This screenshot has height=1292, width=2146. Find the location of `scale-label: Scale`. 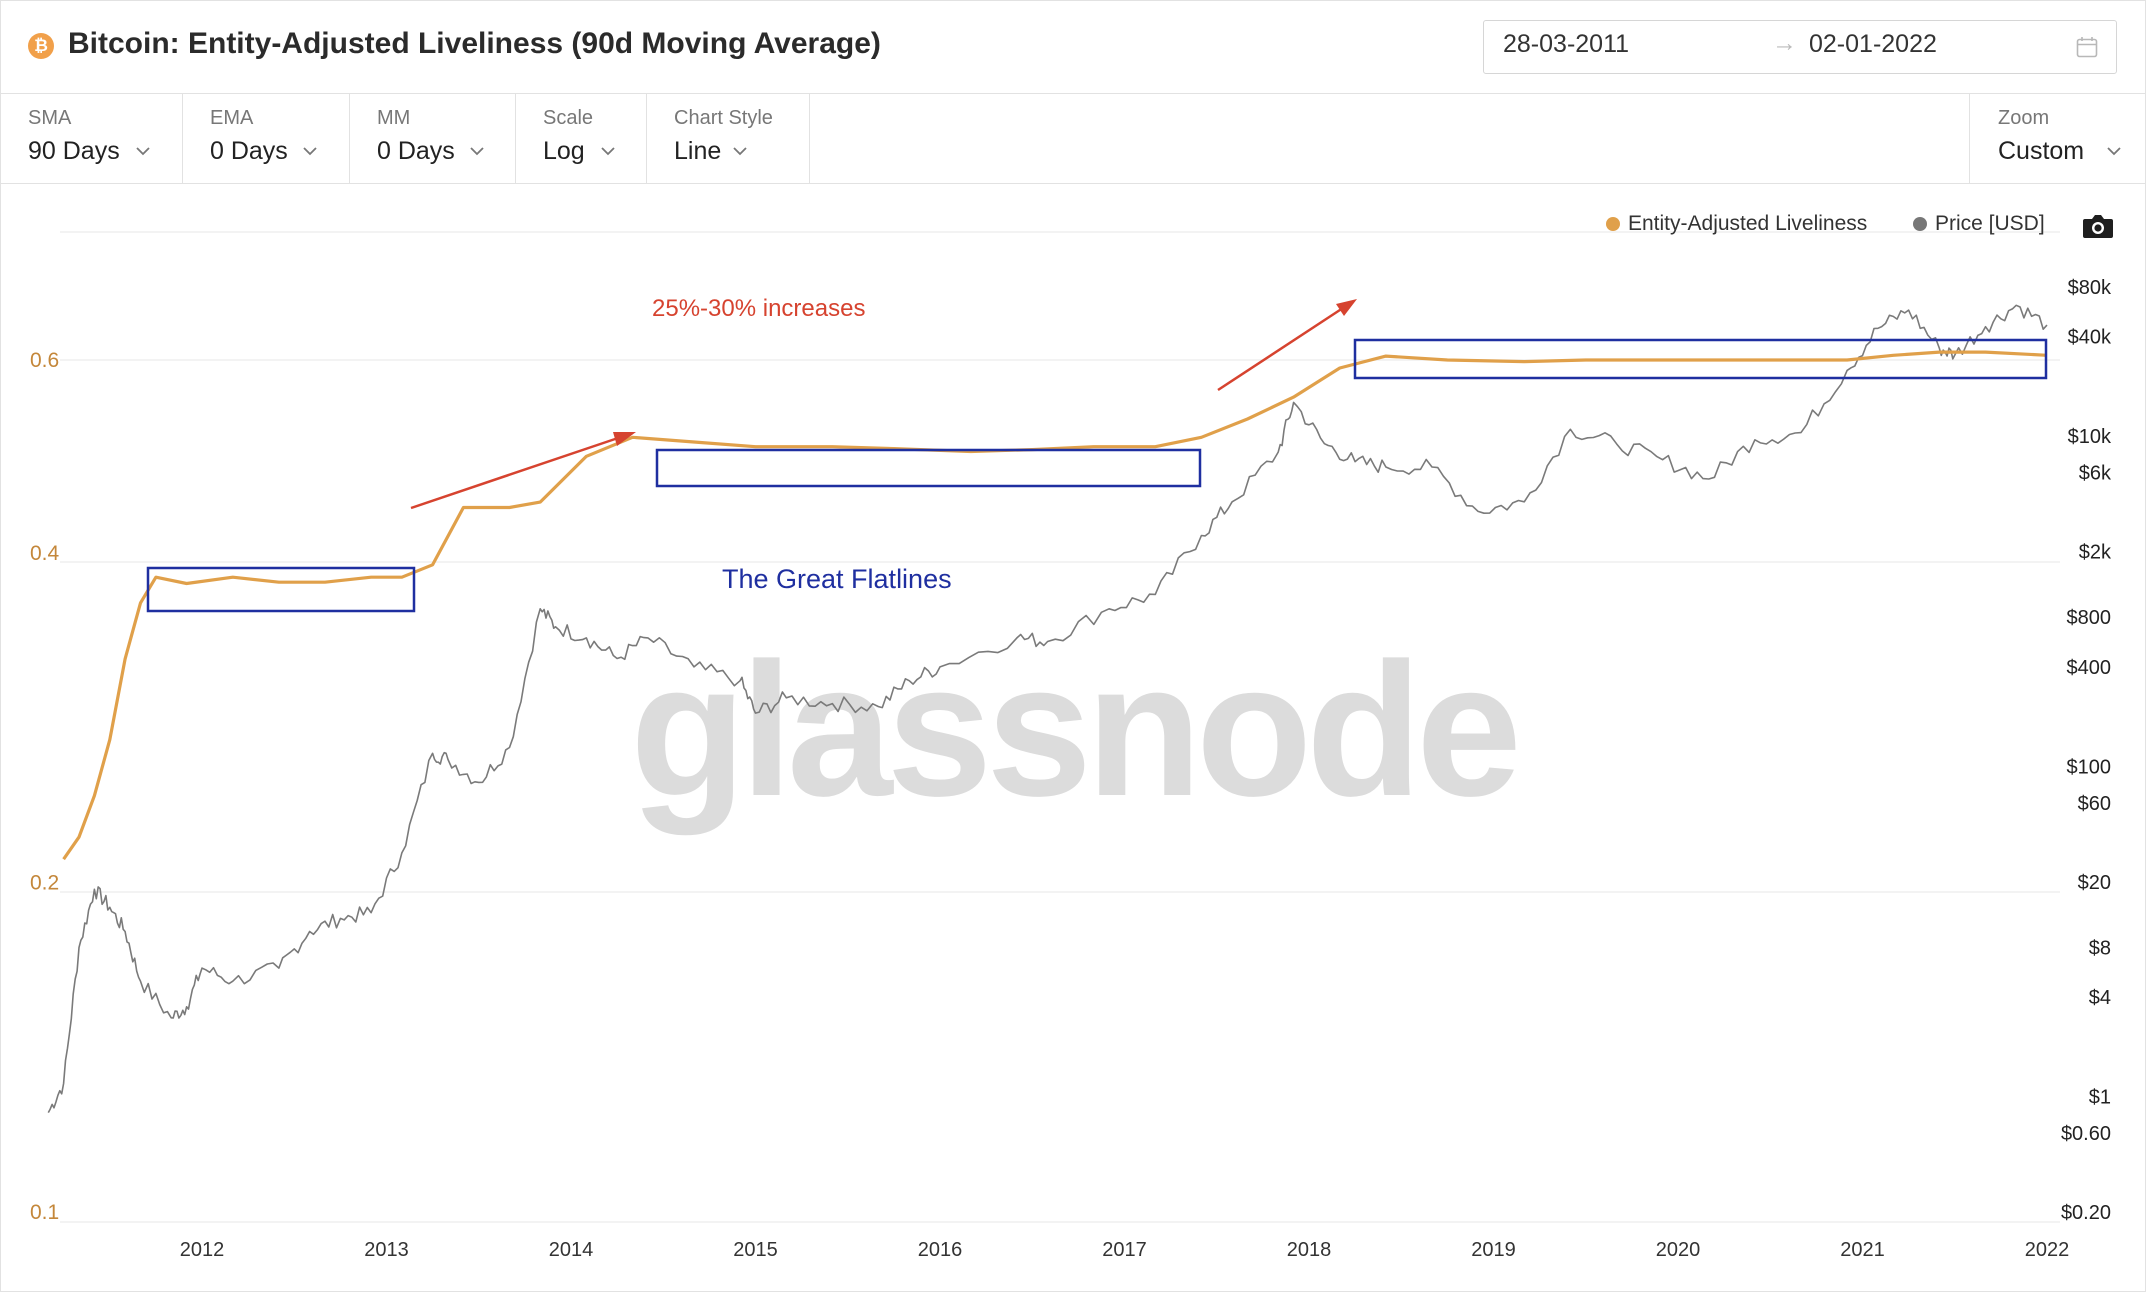

scale-label: Scale is located at coordinates (568, 118).